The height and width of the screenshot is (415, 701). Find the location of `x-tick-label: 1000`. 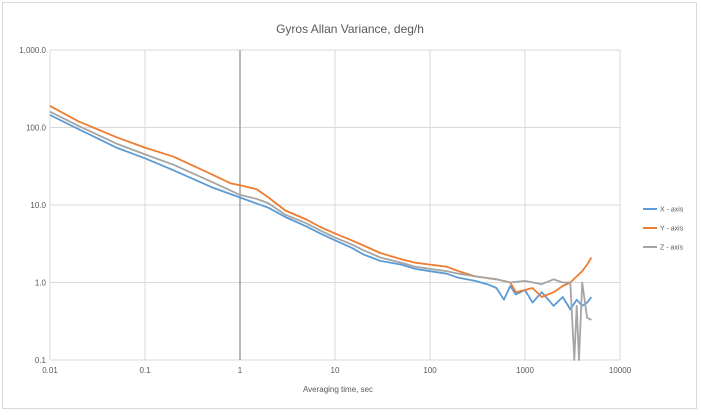

x-tick-label: 1000 is located at coordinates (525, 370).